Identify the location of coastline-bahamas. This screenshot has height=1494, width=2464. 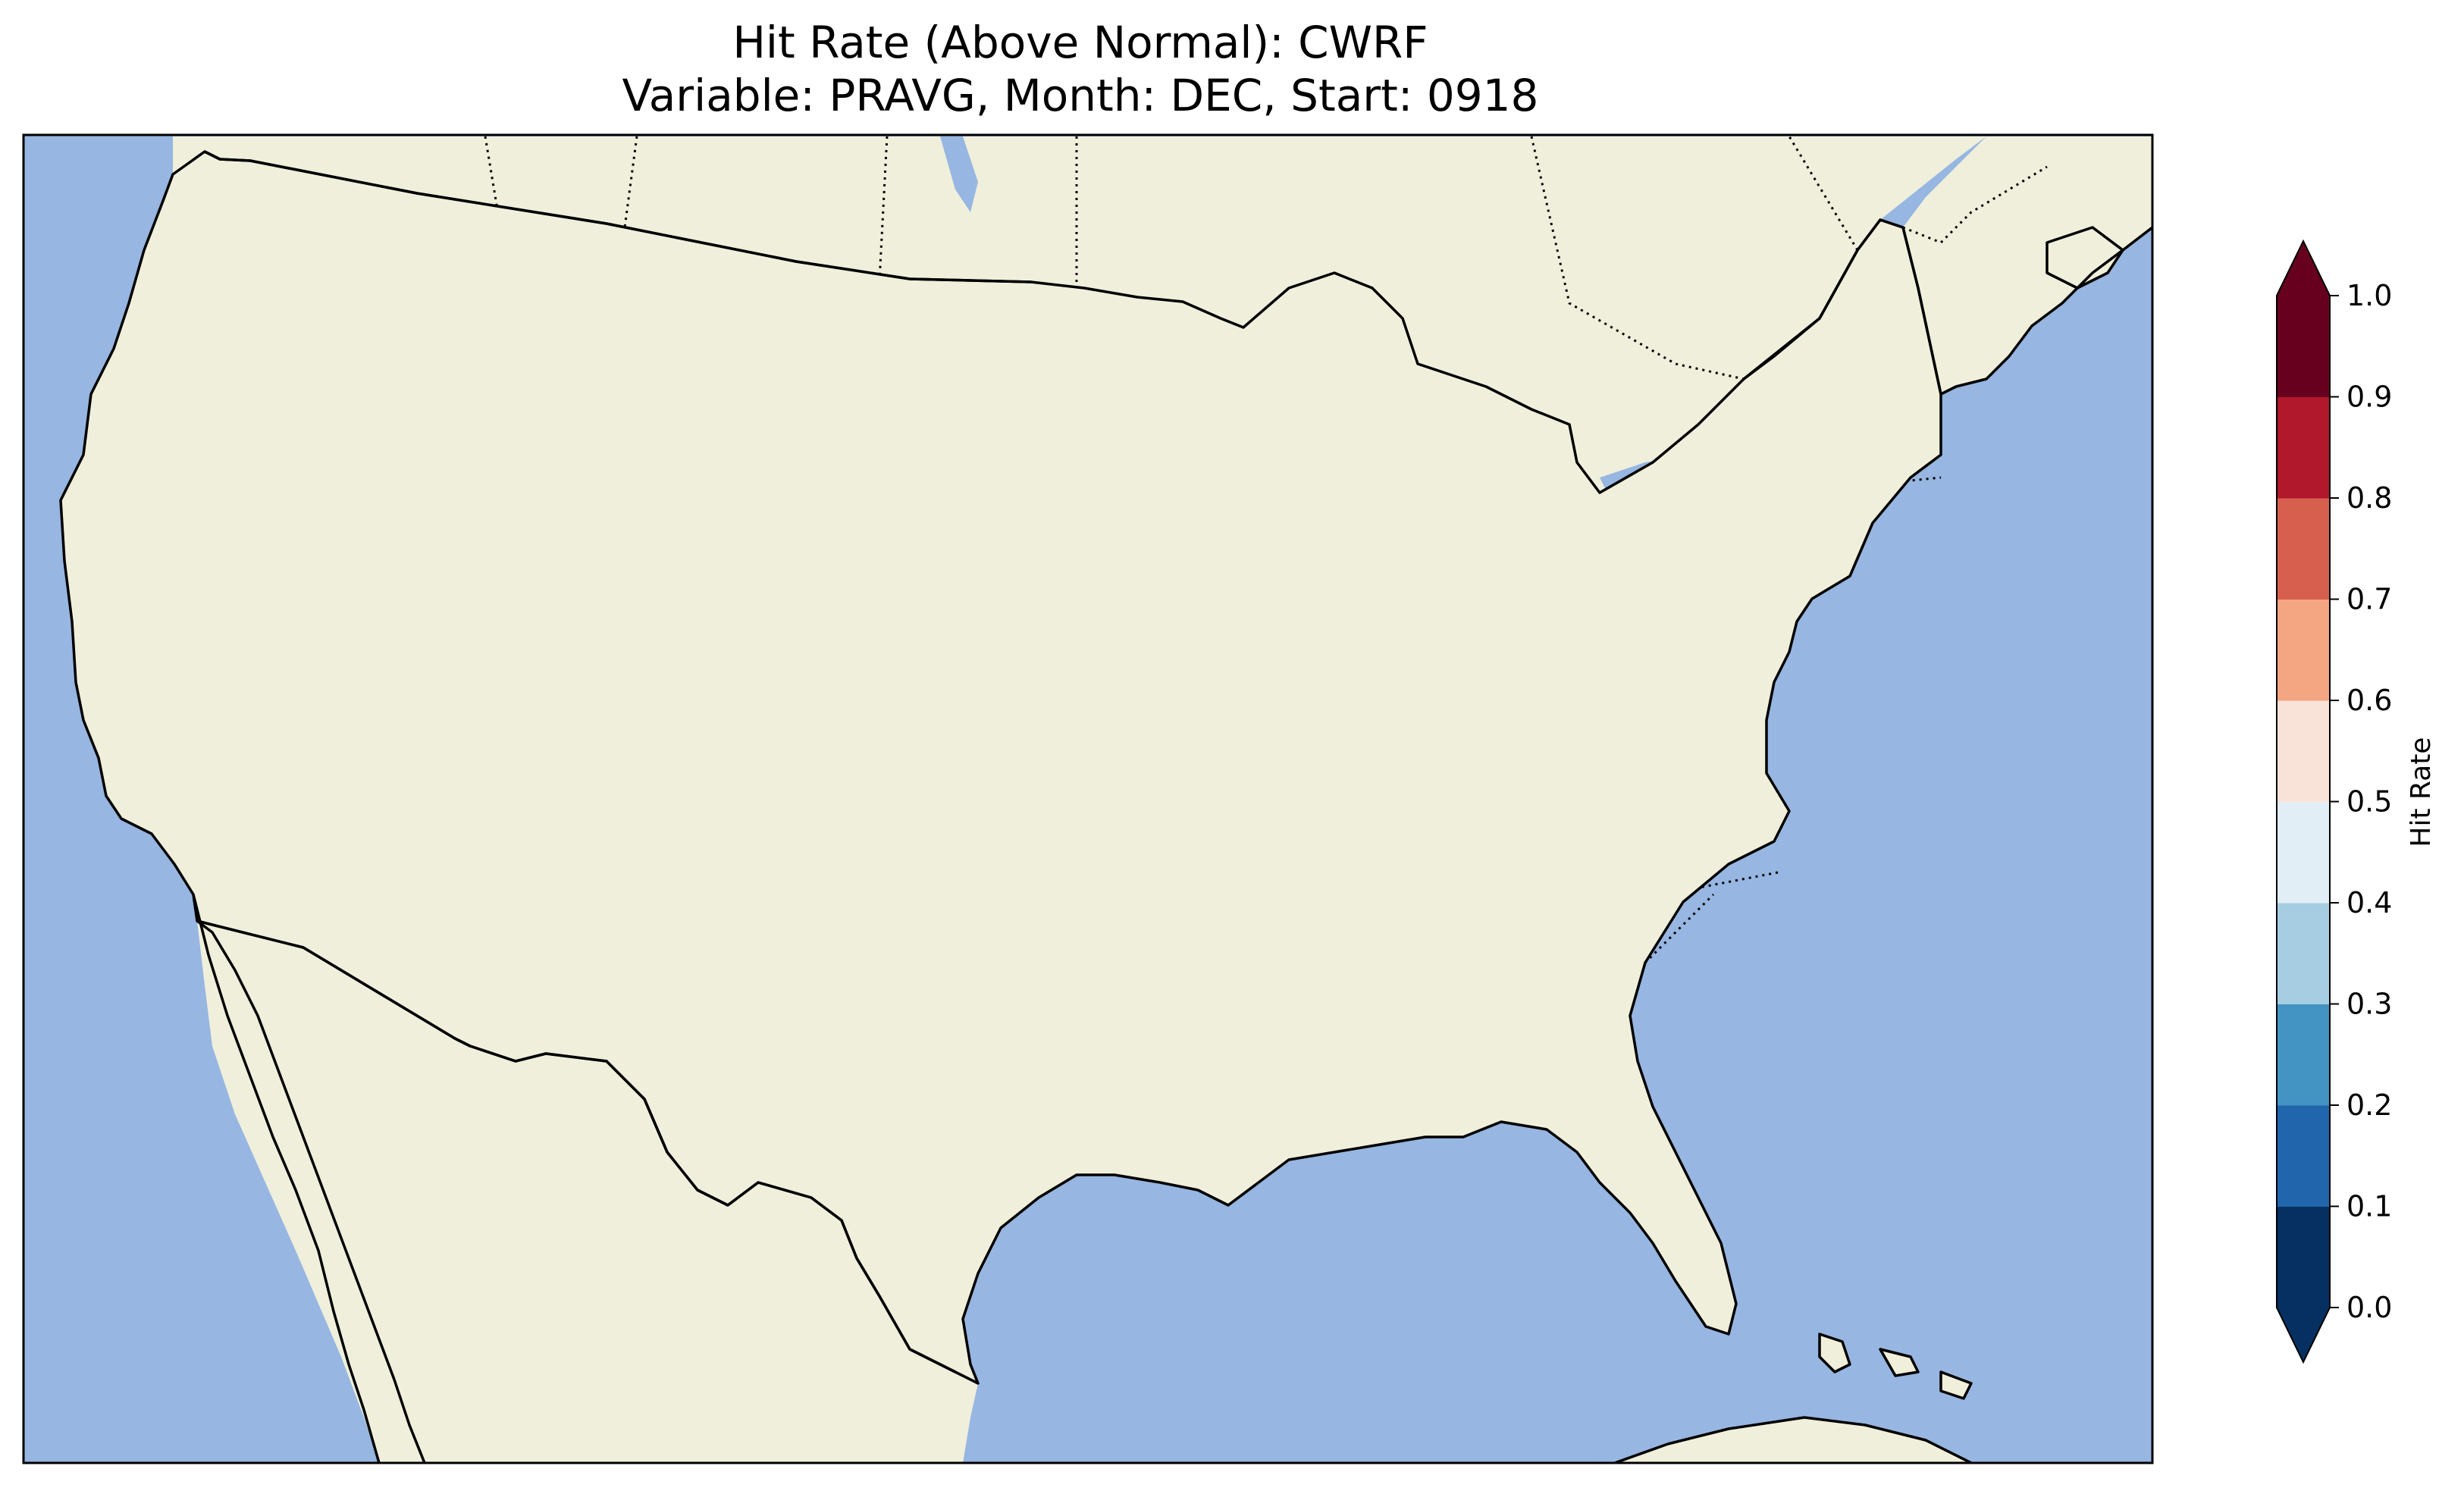
(1896, 1366).